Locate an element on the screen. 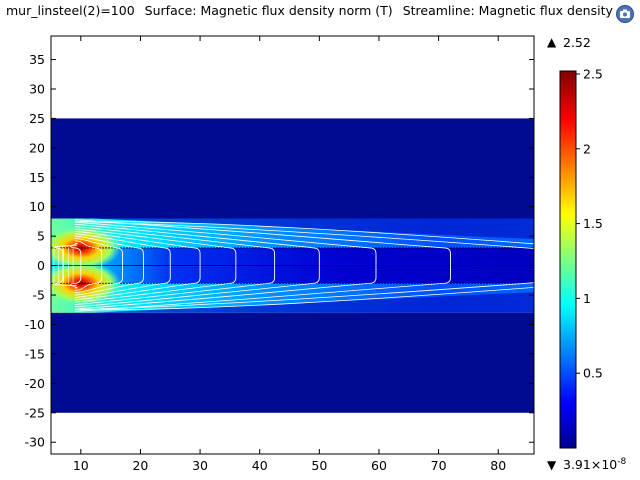 This screenshot has height=480, width=640. y-tick-label: 25 is located at coordinates (37, 118).